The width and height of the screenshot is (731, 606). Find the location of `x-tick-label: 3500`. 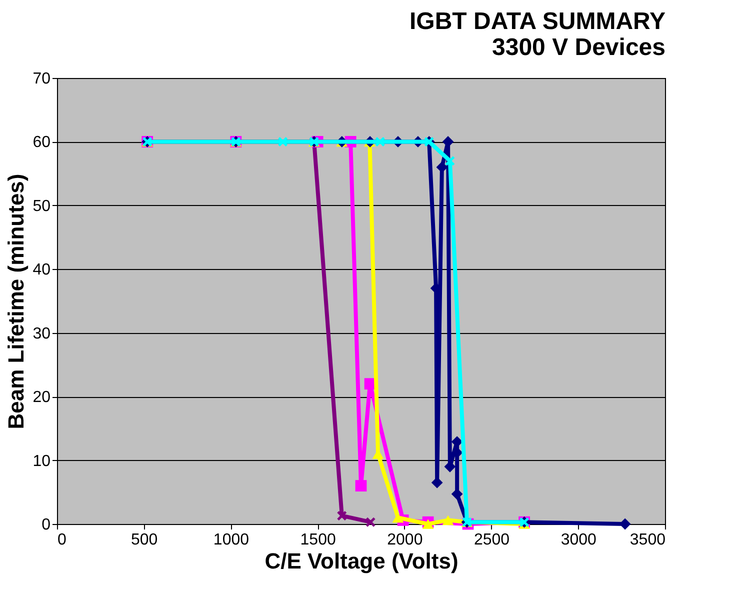

x-tick-label: 3500 is located at coordinates (648, 540).